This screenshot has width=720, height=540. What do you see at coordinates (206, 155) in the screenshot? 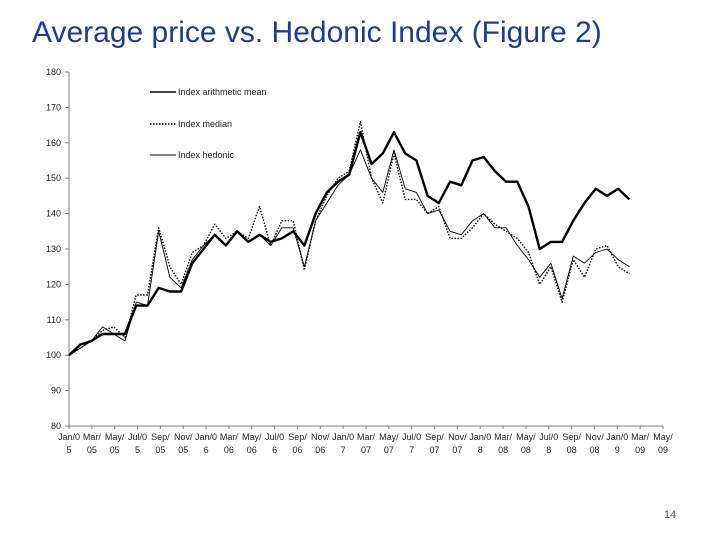
I see `legend-label: Index hedonic` at bounding box center [206, 155].